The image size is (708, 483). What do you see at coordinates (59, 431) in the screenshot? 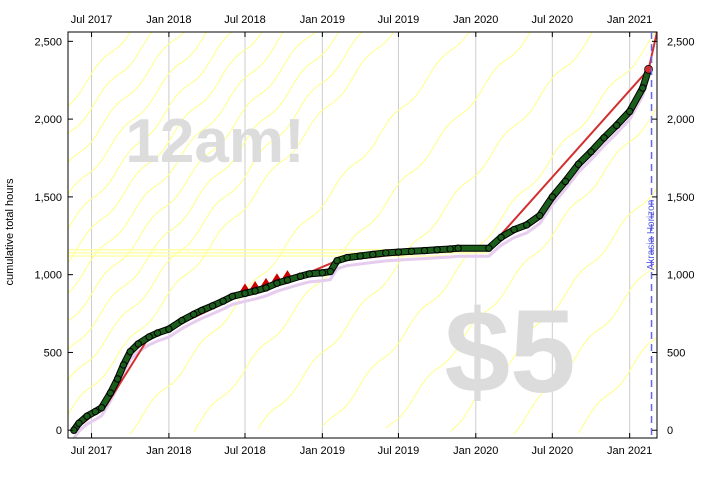
I see `y-tick-label-left-0: 0` at bounding box center [59, 431].